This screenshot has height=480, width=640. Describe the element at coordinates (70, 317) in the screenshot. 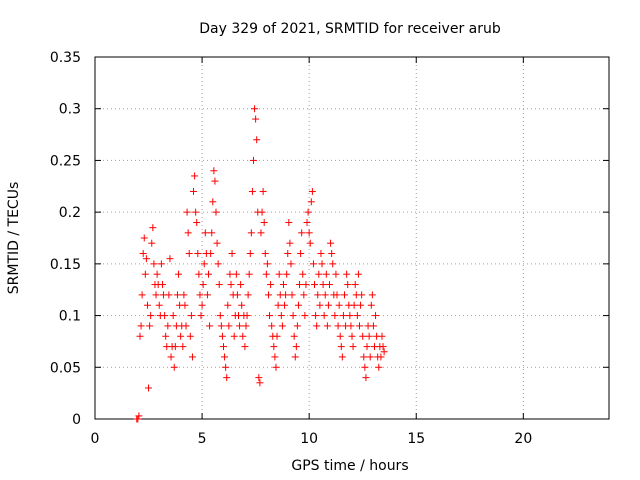

I see `y-tick-label: 0.1` at that location.